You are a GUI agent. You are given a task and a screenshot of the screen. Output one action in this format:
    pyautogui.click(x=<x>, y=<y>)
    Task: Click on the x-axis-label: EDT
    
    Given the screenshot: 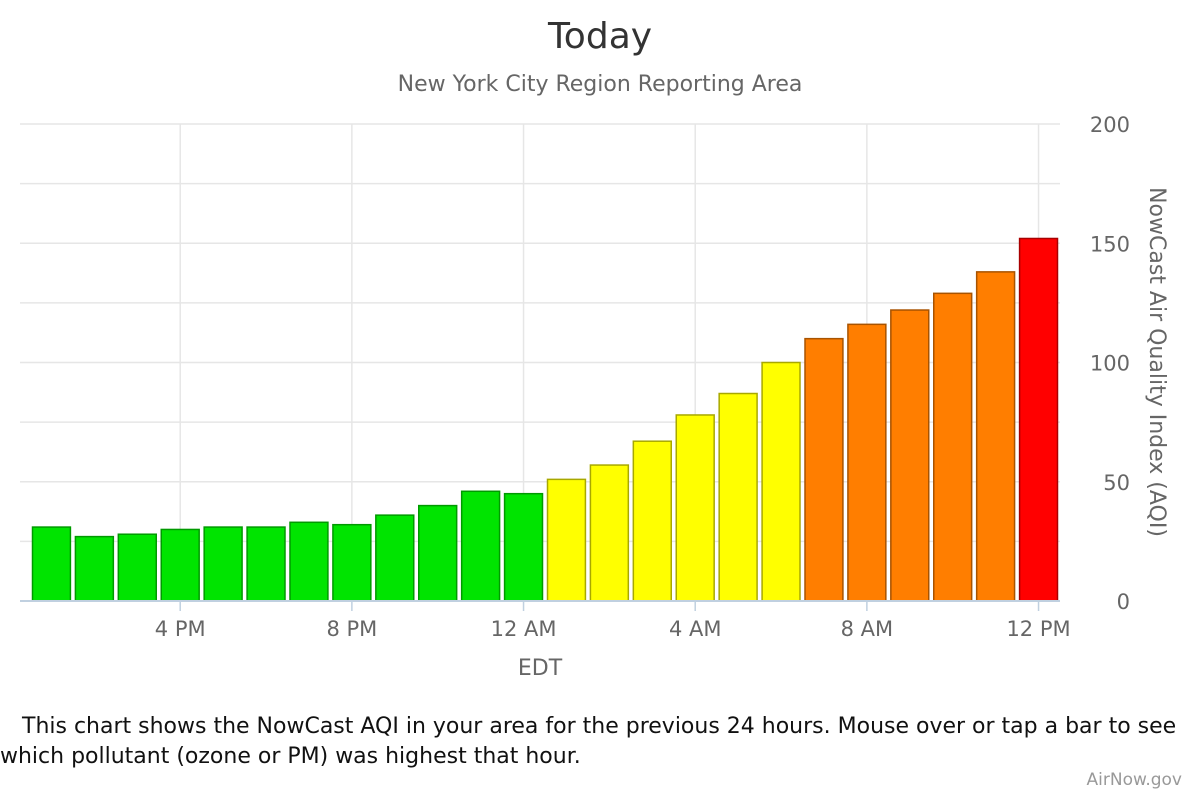 What is the action you would take?
    pyautogui.click(x=540, y=668)
    